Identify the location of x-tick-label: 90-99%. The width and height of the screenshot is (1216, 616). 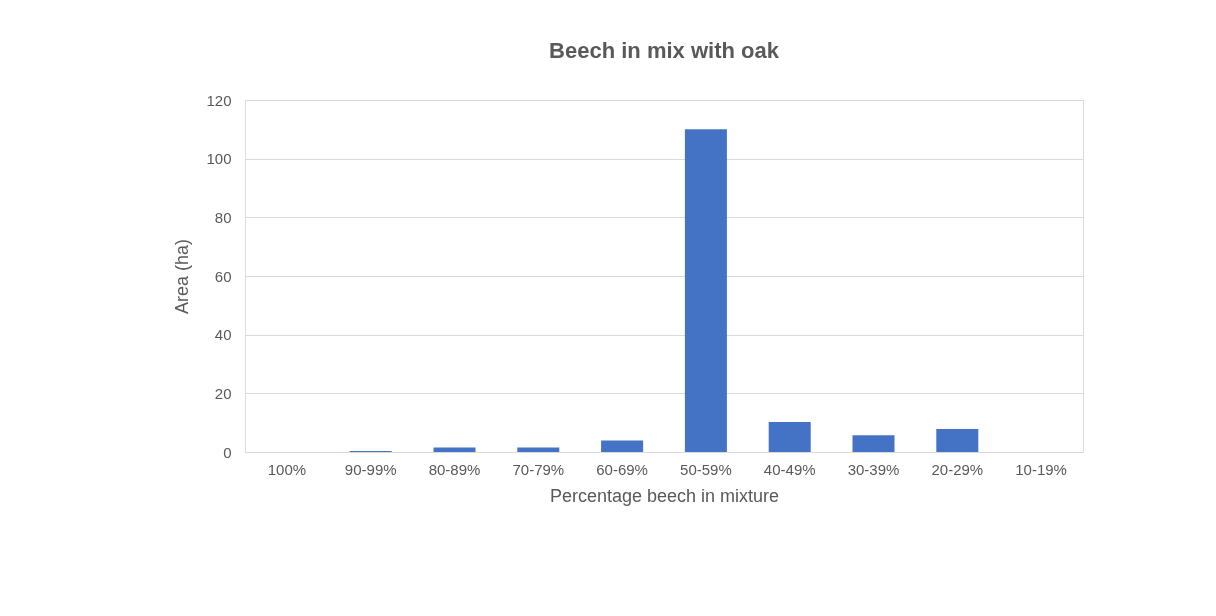
(370, 469).